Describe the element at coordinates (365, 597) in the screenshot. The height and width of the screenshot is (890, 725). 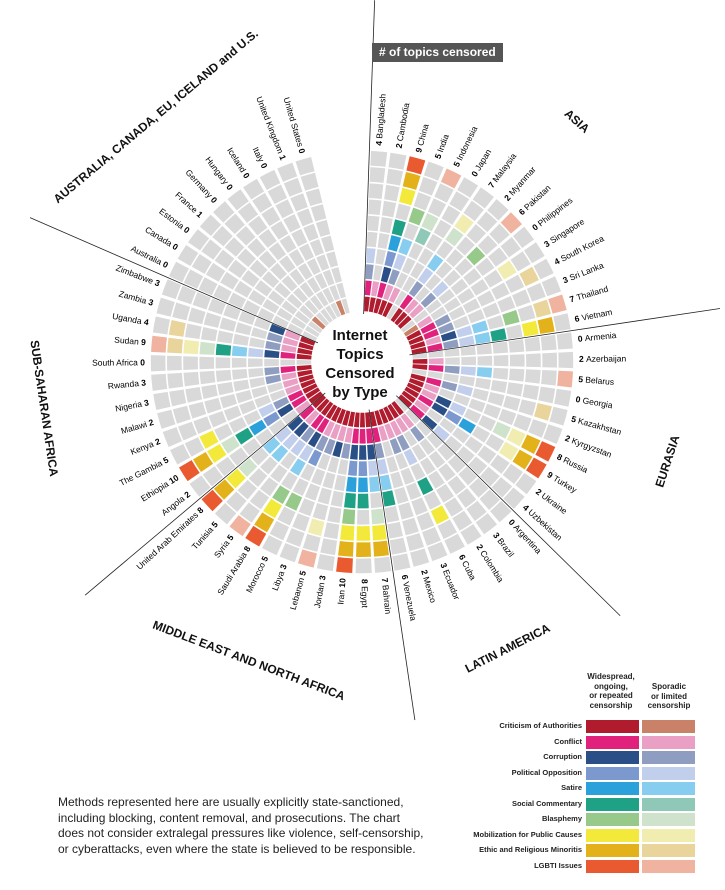
I see `country-name: Egypt` at that location.